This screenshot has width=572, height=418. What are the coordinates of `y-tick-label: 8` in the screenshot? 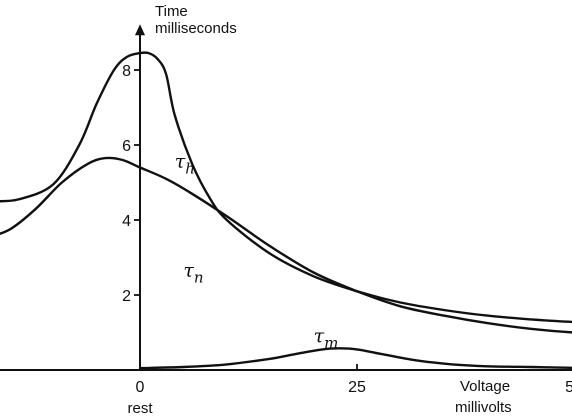 It's located at (126, 71).